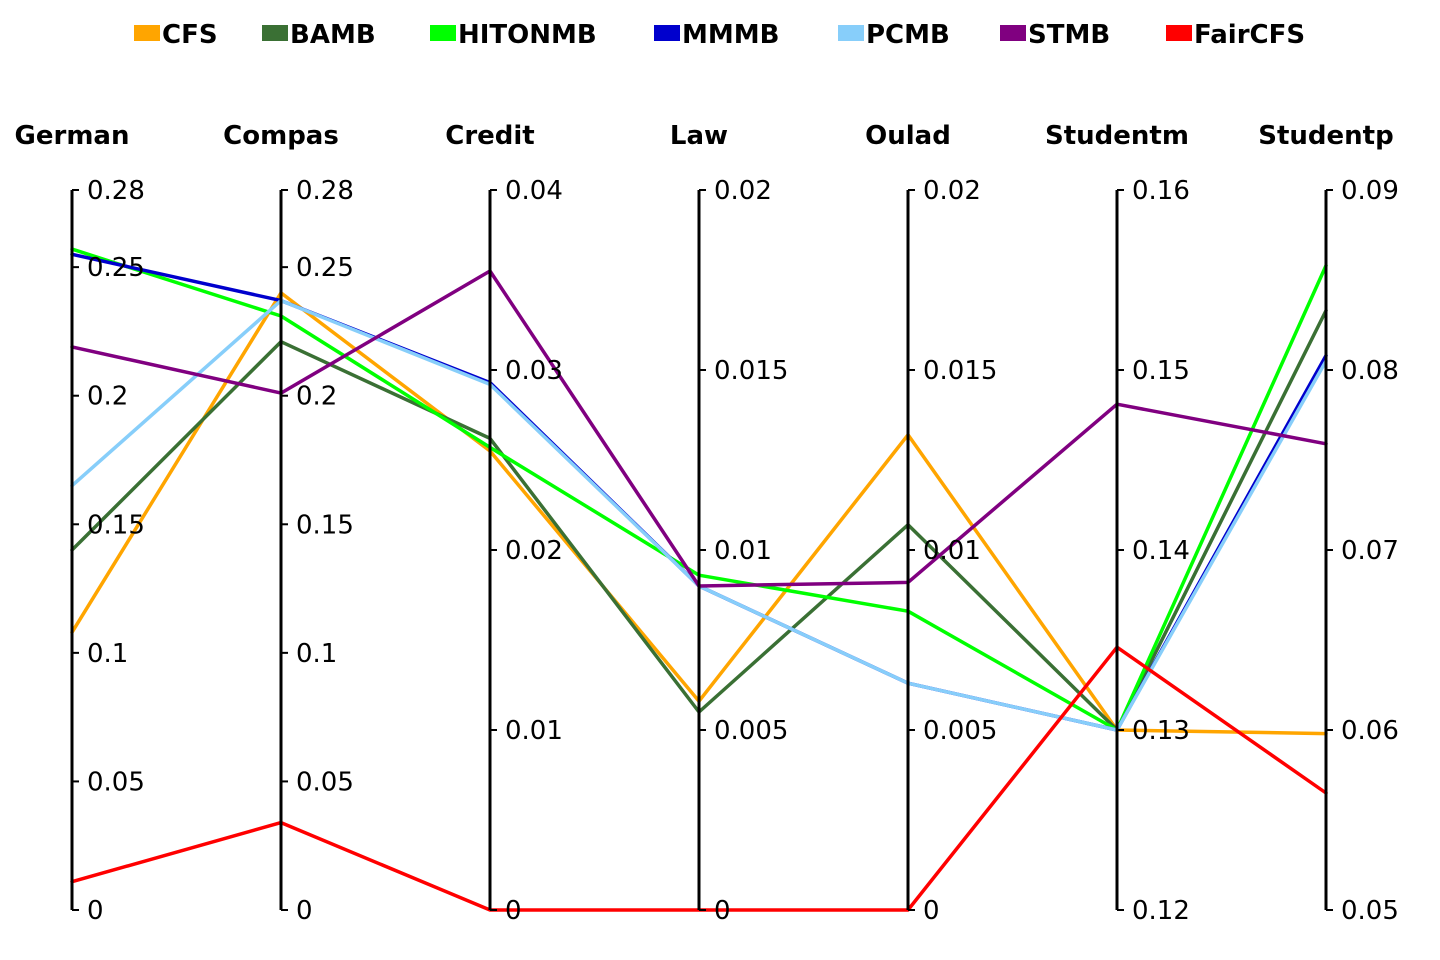  Describe the element at coordinates (729, 523) in the screenshot. I see `axis-law: Law 0 0.005 0.01 0.015 0.02` at that location.